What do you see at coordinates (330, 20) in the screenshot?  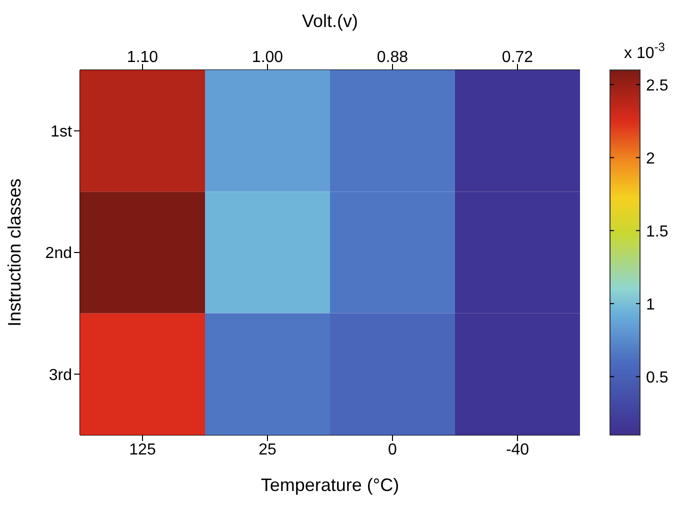 I see `x2-axis-title: Volt.(v)` at bounding box center [330, 20].